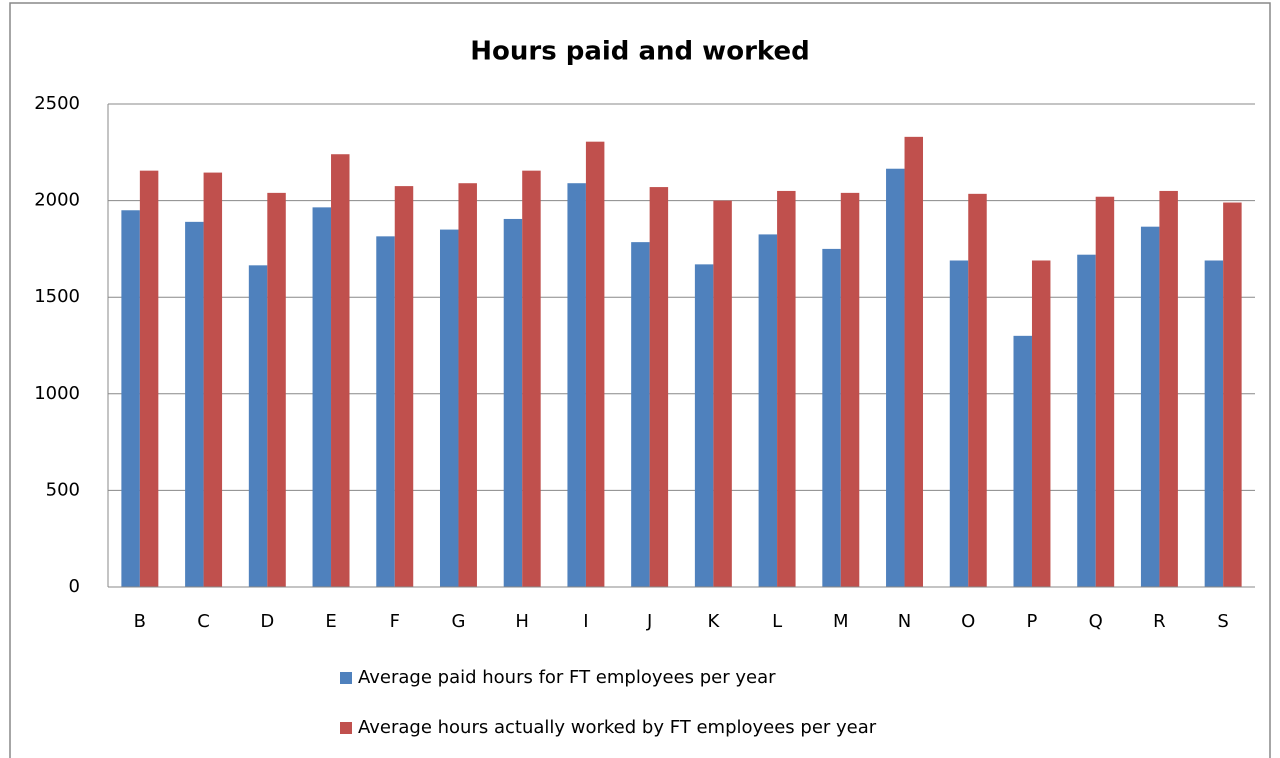 The width and height of the screenshot is (1280, 758). I want to click on x-tick-label: N, so click(904, 621).